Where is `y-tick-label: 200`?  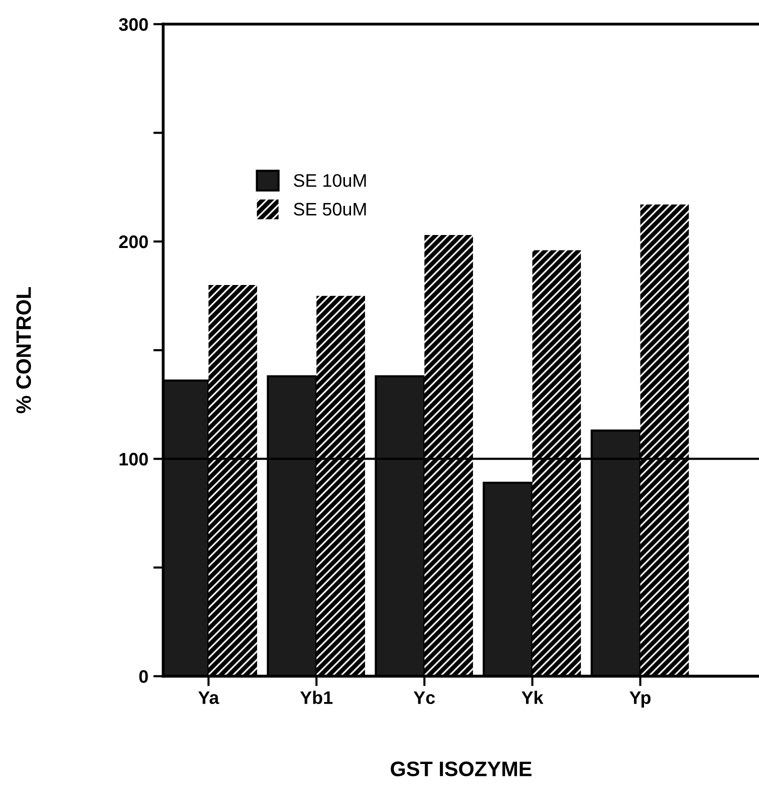
y-tick-label: 200 is located at coordinates (133, 241).